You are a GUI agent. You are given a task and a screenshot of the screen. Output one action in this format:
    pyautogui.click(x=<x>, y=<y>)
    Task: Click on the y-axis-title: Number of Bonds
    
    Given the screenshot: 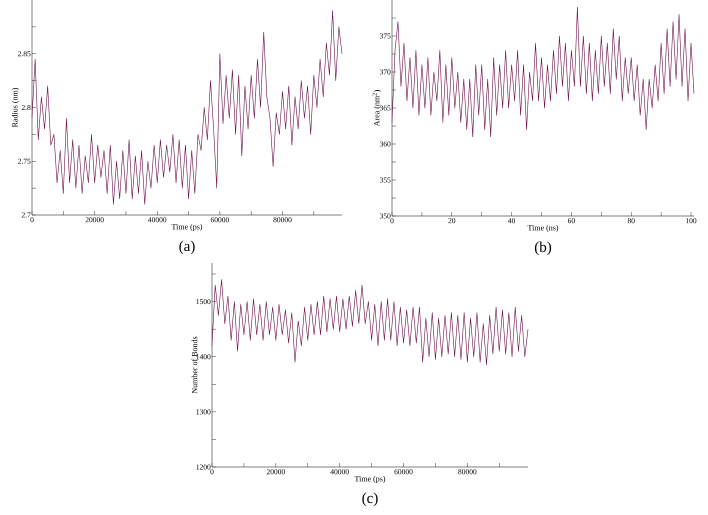 What is the action you would take?
    pyautogui.click(x=195, y=365)
    